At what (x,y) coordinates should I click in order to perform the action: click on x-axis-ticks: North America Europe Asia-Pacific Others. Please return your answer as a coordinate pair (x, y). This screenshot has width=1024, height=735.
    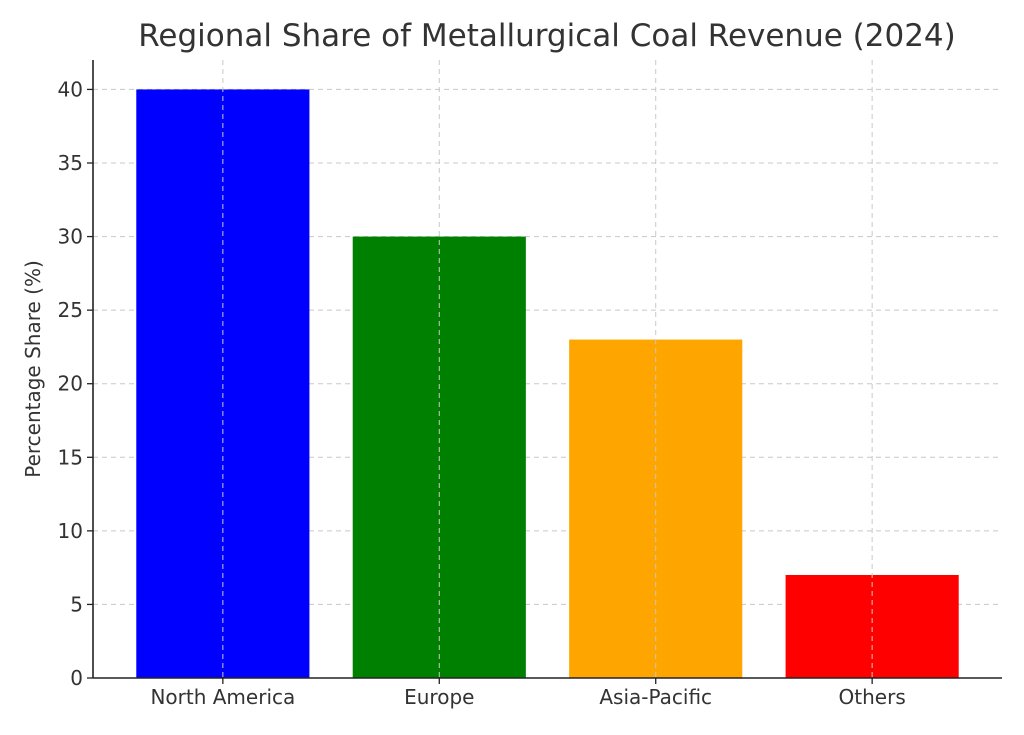
    Looking at the image, I should click on (528, 693).